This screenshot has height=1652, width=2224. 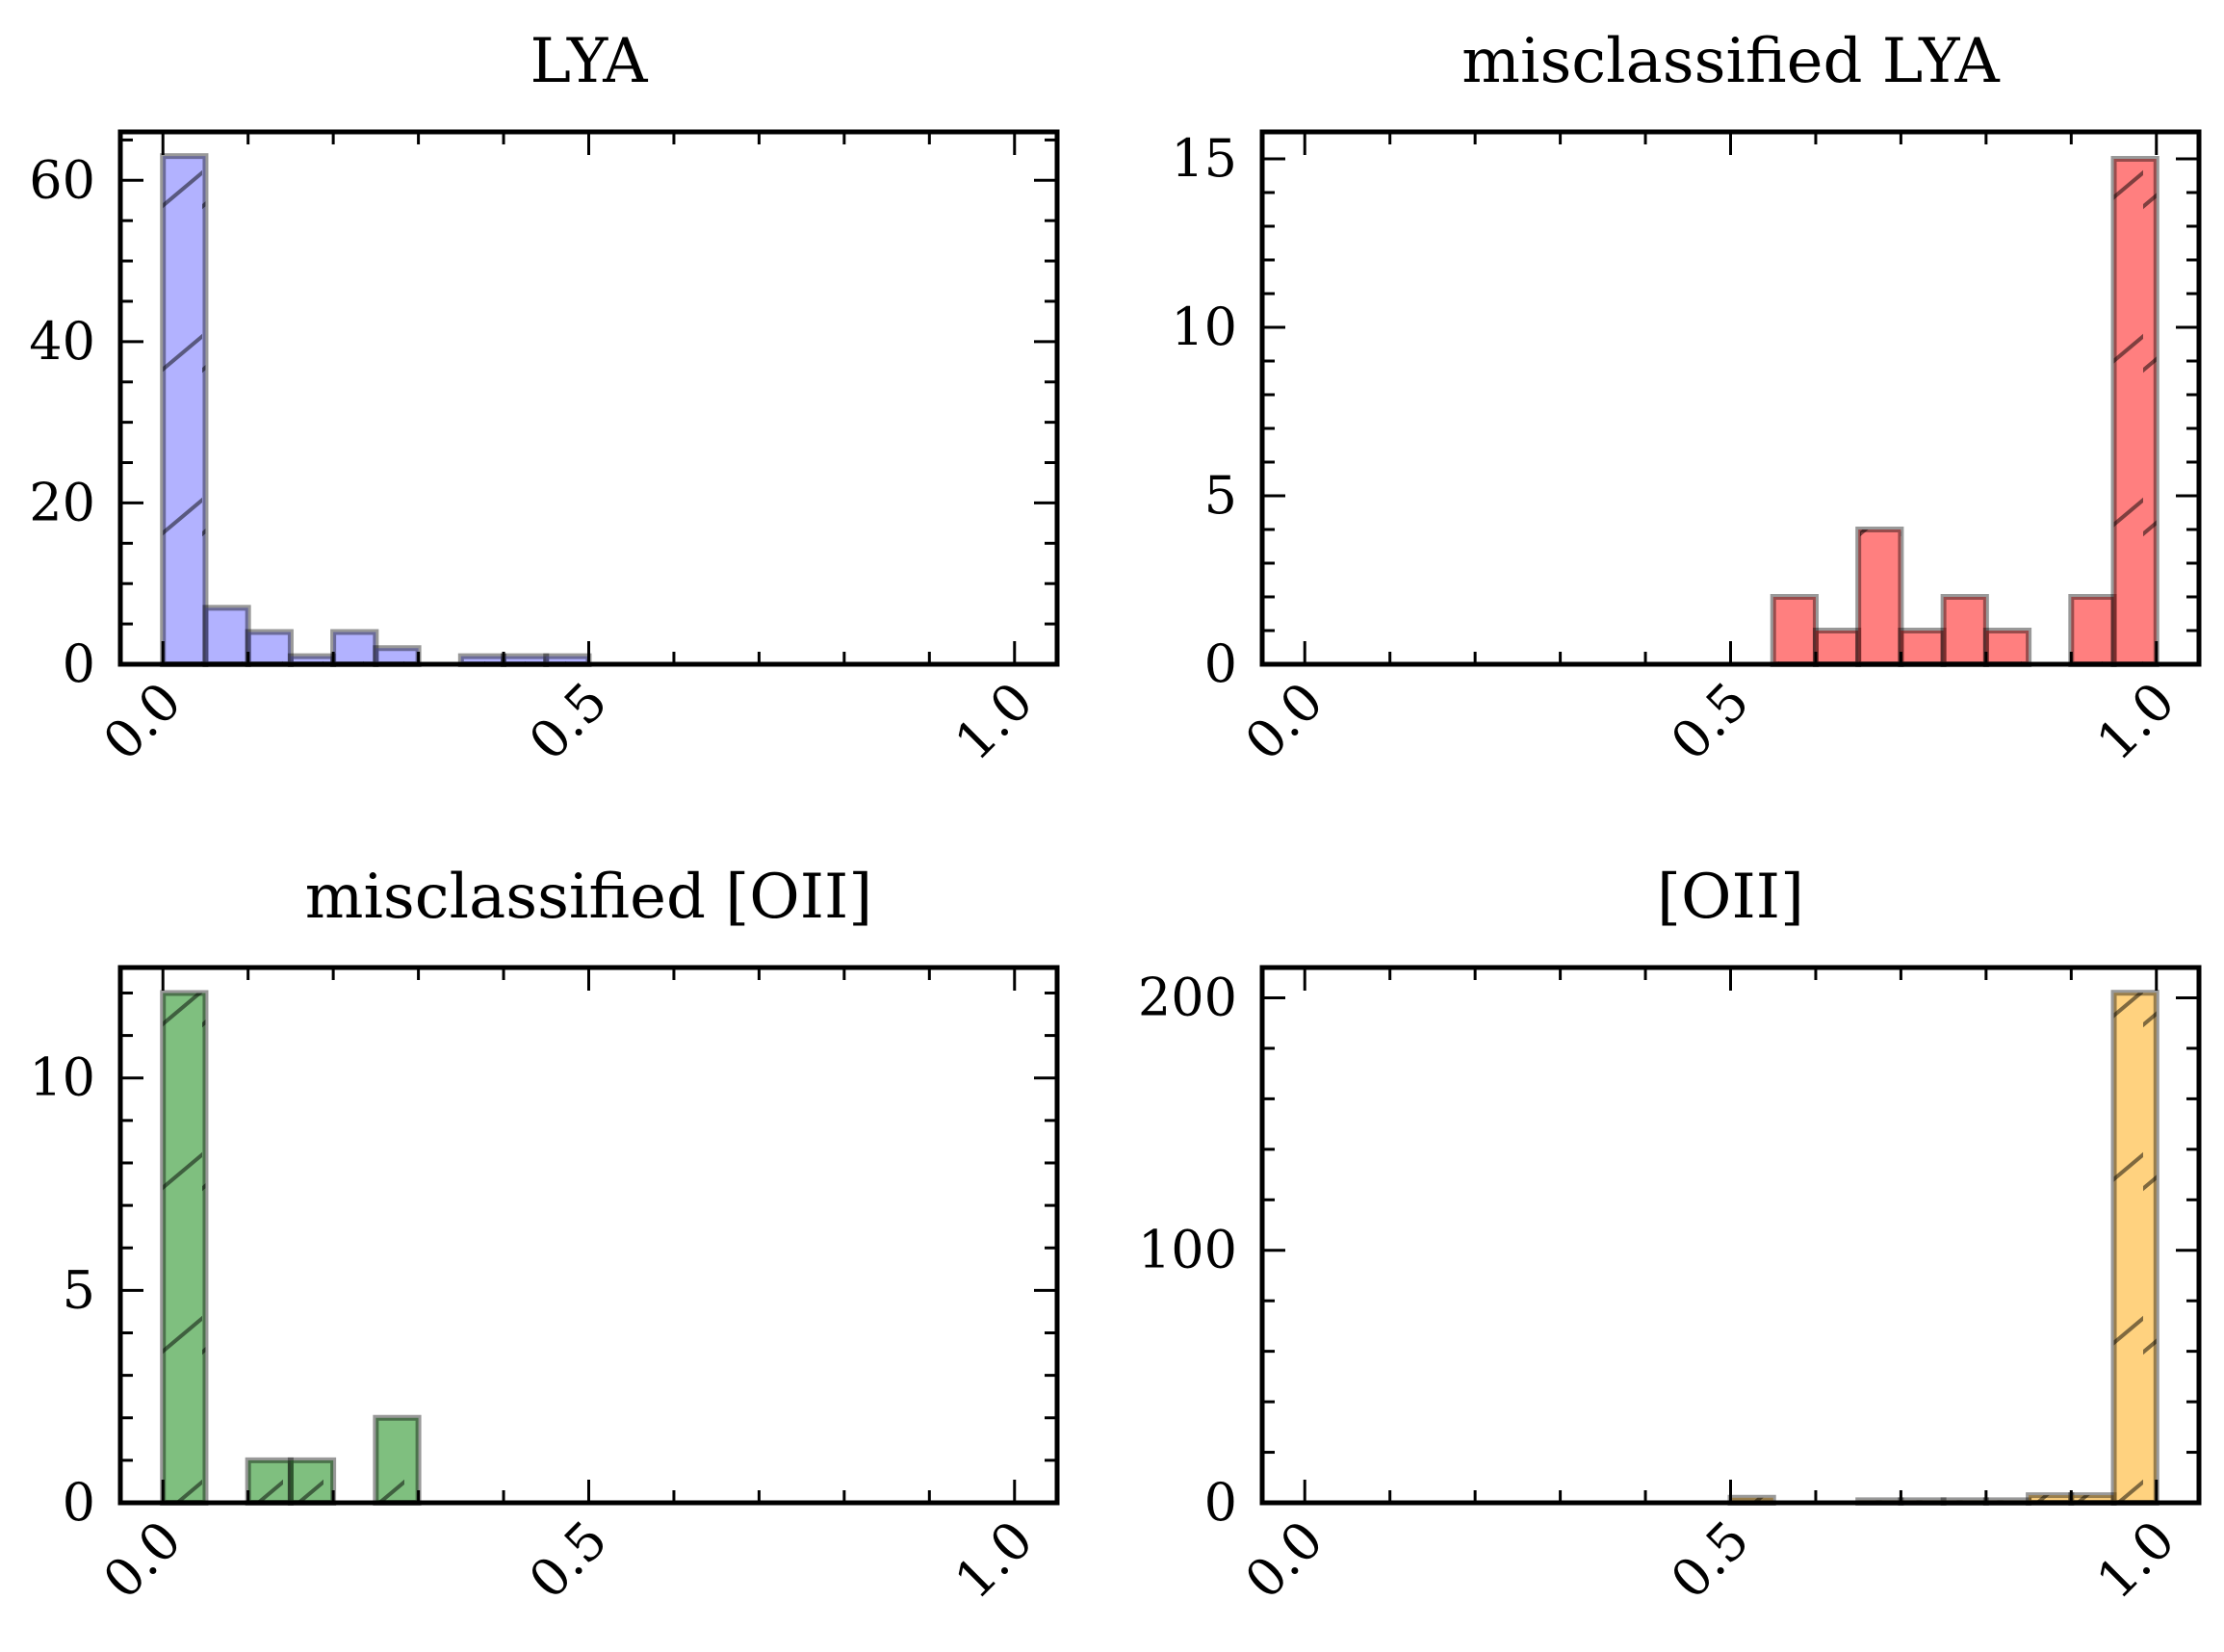 I want to click on chart-title: [OII], so click(x=1730, y=897).